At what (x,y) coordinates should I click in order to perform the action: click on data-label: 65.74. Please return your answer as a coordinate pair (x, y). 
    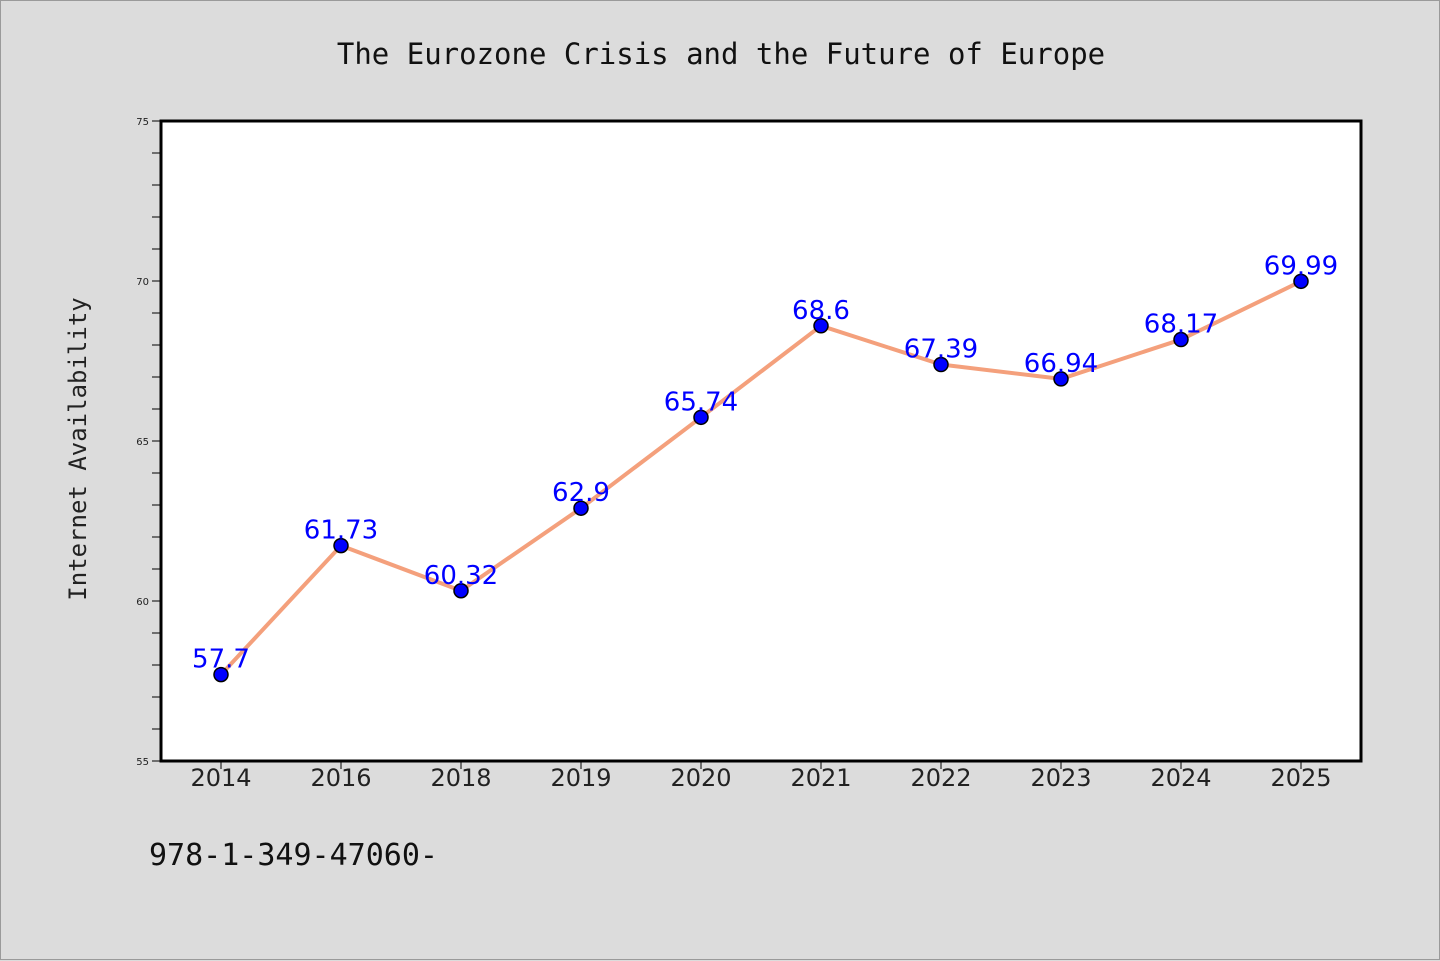
    Looking at the image, I should click on (701, 402).